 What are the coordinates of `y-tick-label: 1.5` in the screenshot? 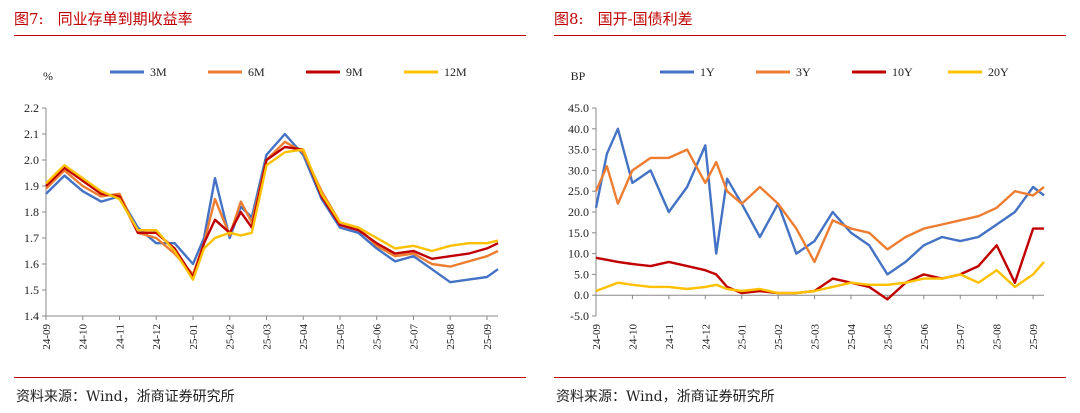 It's located at (31, 290).